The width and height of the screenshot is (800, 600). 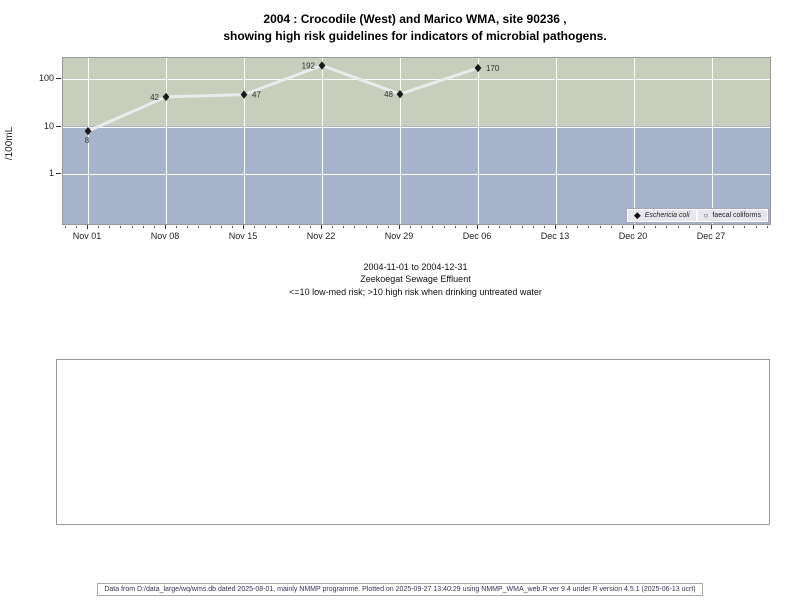 What do you see at coordinates (706, 215) in the screenshot?
I see `open-circle-marker-icon: ○` at bounding box center [706, 215].